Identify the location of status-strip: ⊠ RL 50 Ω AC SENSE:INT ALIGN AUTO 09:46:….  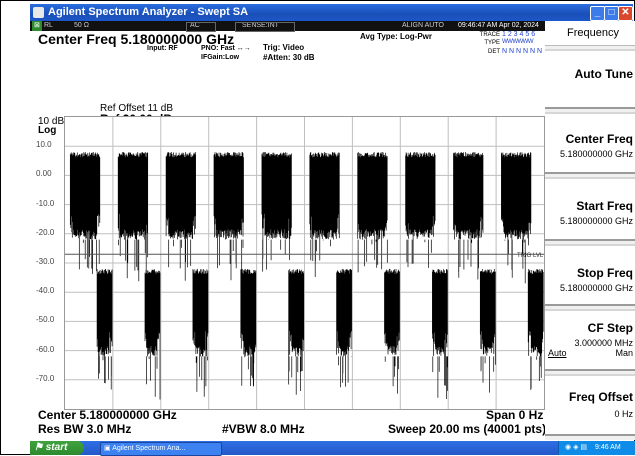
(287, 26).